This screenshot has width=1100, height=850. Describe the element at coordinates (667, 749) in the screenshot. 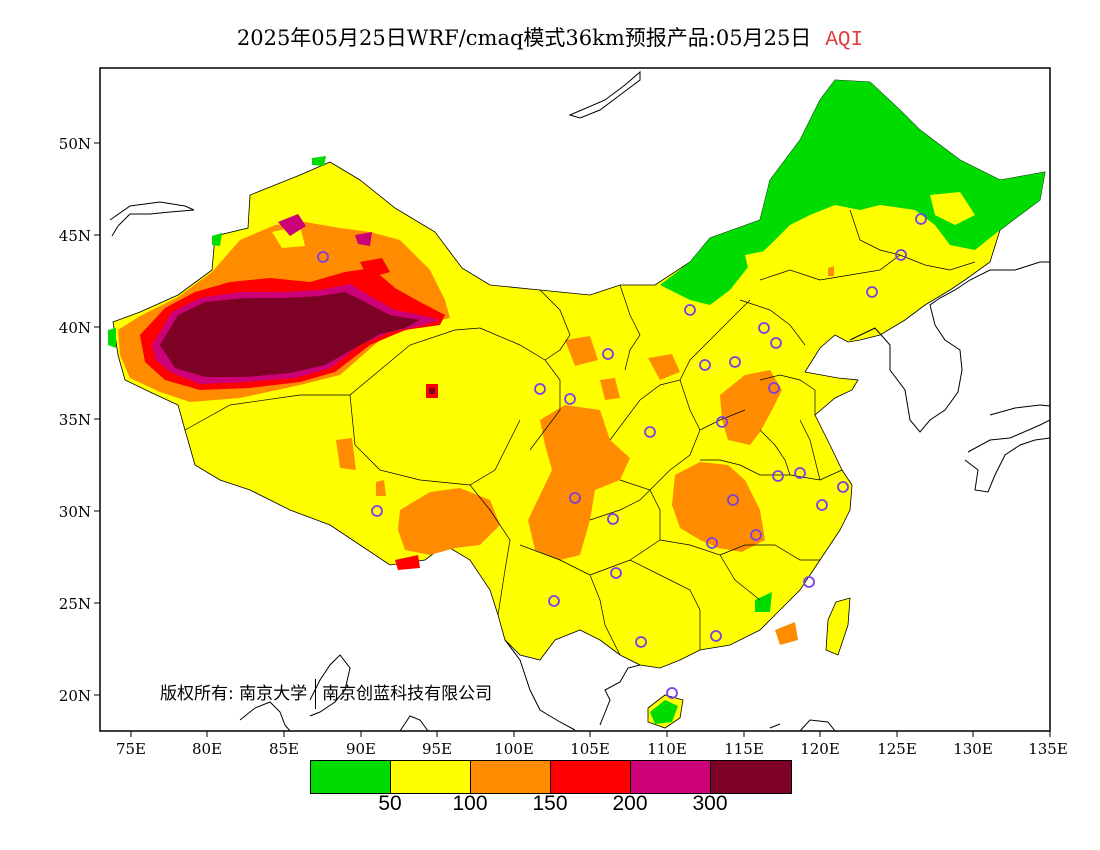

I see `x-tick-label: 110E` at that location.